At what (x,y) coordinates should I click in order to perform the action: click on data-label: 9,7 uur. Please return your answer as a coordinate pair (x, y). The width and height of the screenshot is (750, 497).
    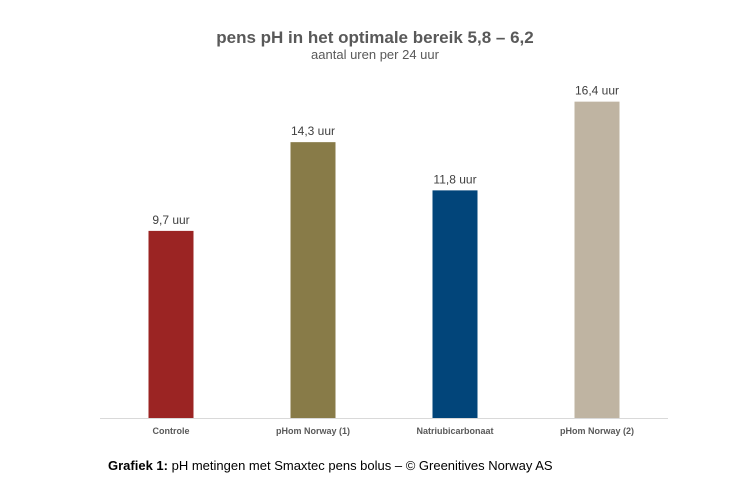
    Looking at the image, I should click on (170, 220).